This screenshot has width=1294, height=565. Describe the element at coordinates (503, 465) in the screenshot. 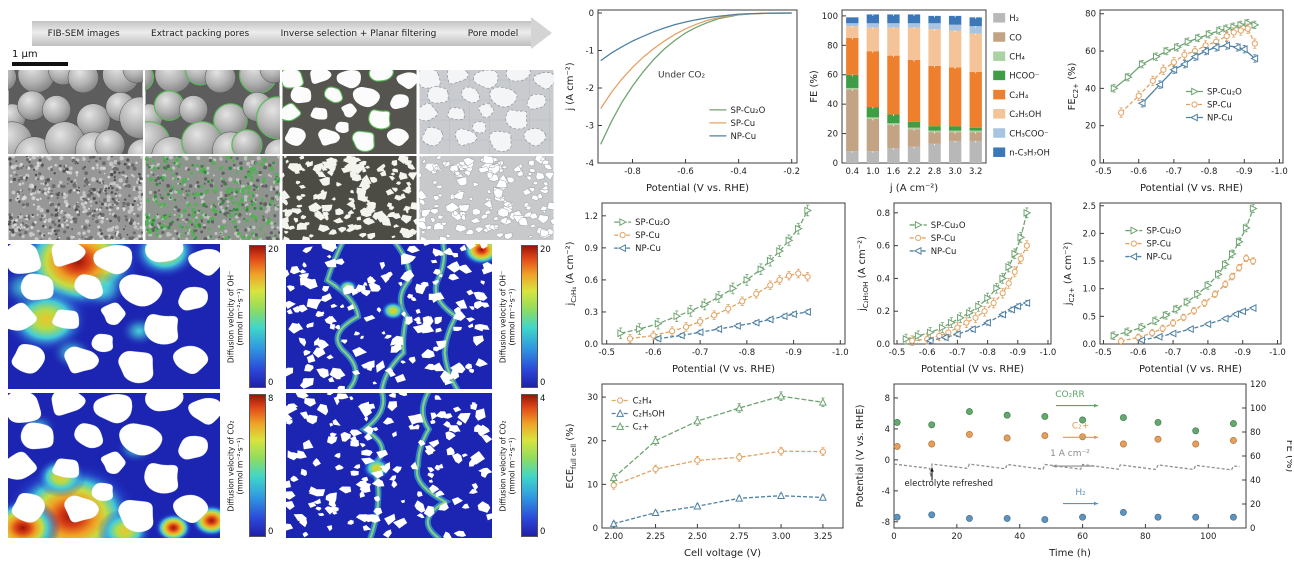

I see `colorbar-title: Diffusion velocity of CO₂` at that location.